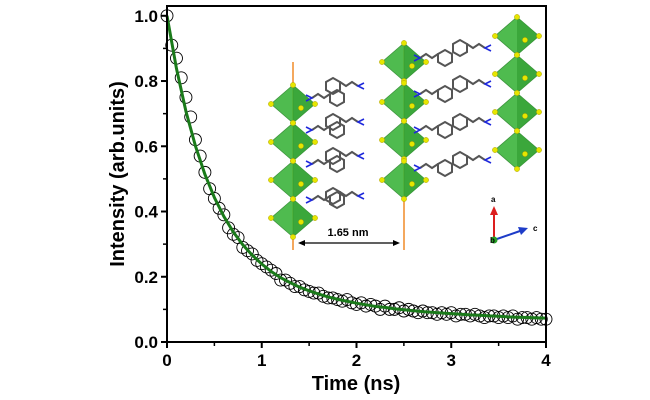 This screenshot has height=400, width=650. I want to click on x-tick-label: 0, so click(166, 360).